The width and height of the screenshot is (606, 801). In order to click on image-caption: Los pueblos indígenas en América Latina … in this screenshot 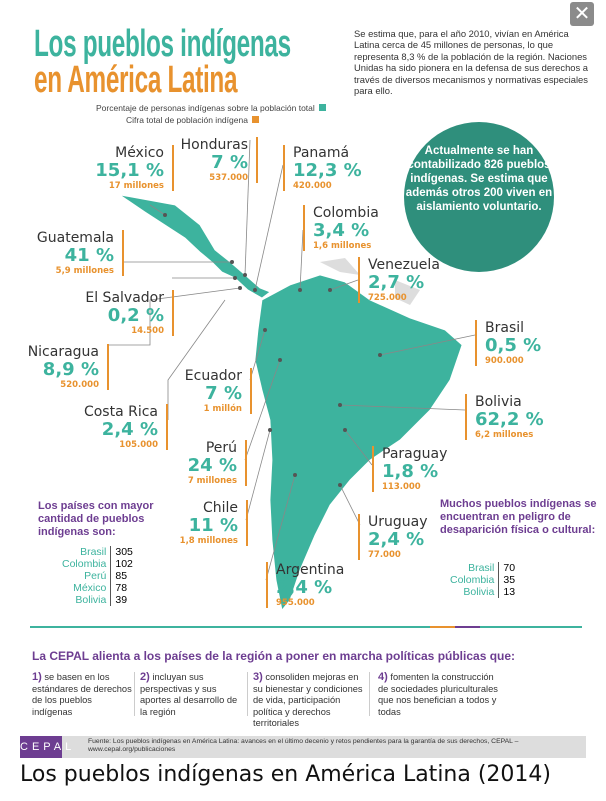, I will do `click(285, 774)`.